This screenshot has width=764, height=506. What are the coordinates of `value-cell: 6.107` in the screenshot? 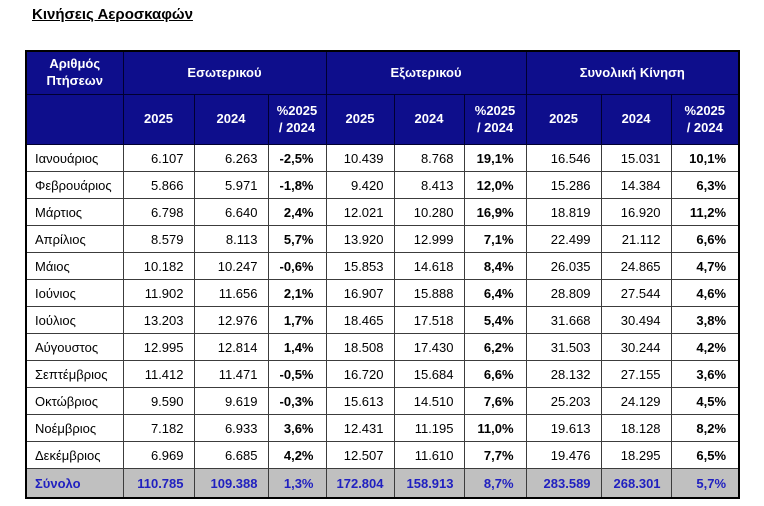 It's located at (158, 158).